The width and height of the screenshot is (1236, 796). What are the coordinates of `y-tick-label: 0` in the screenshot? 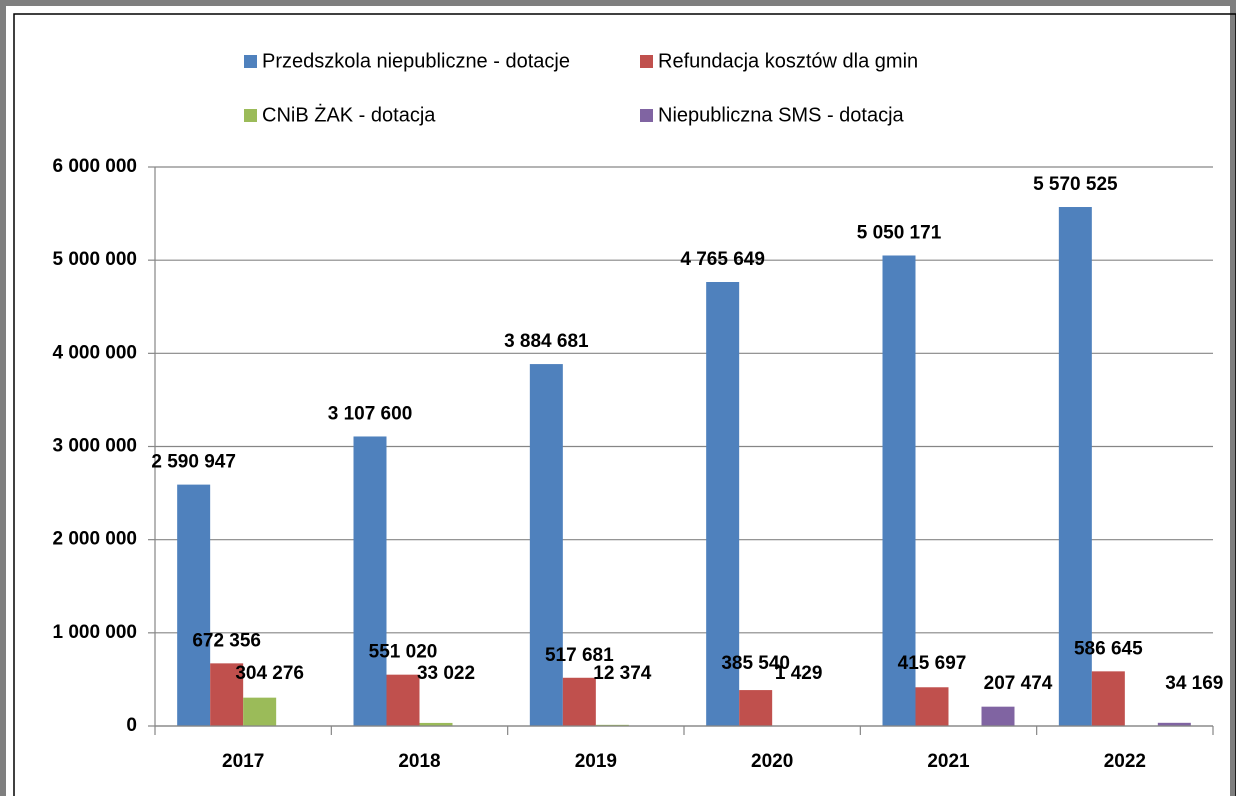 It's located at (131, 725).